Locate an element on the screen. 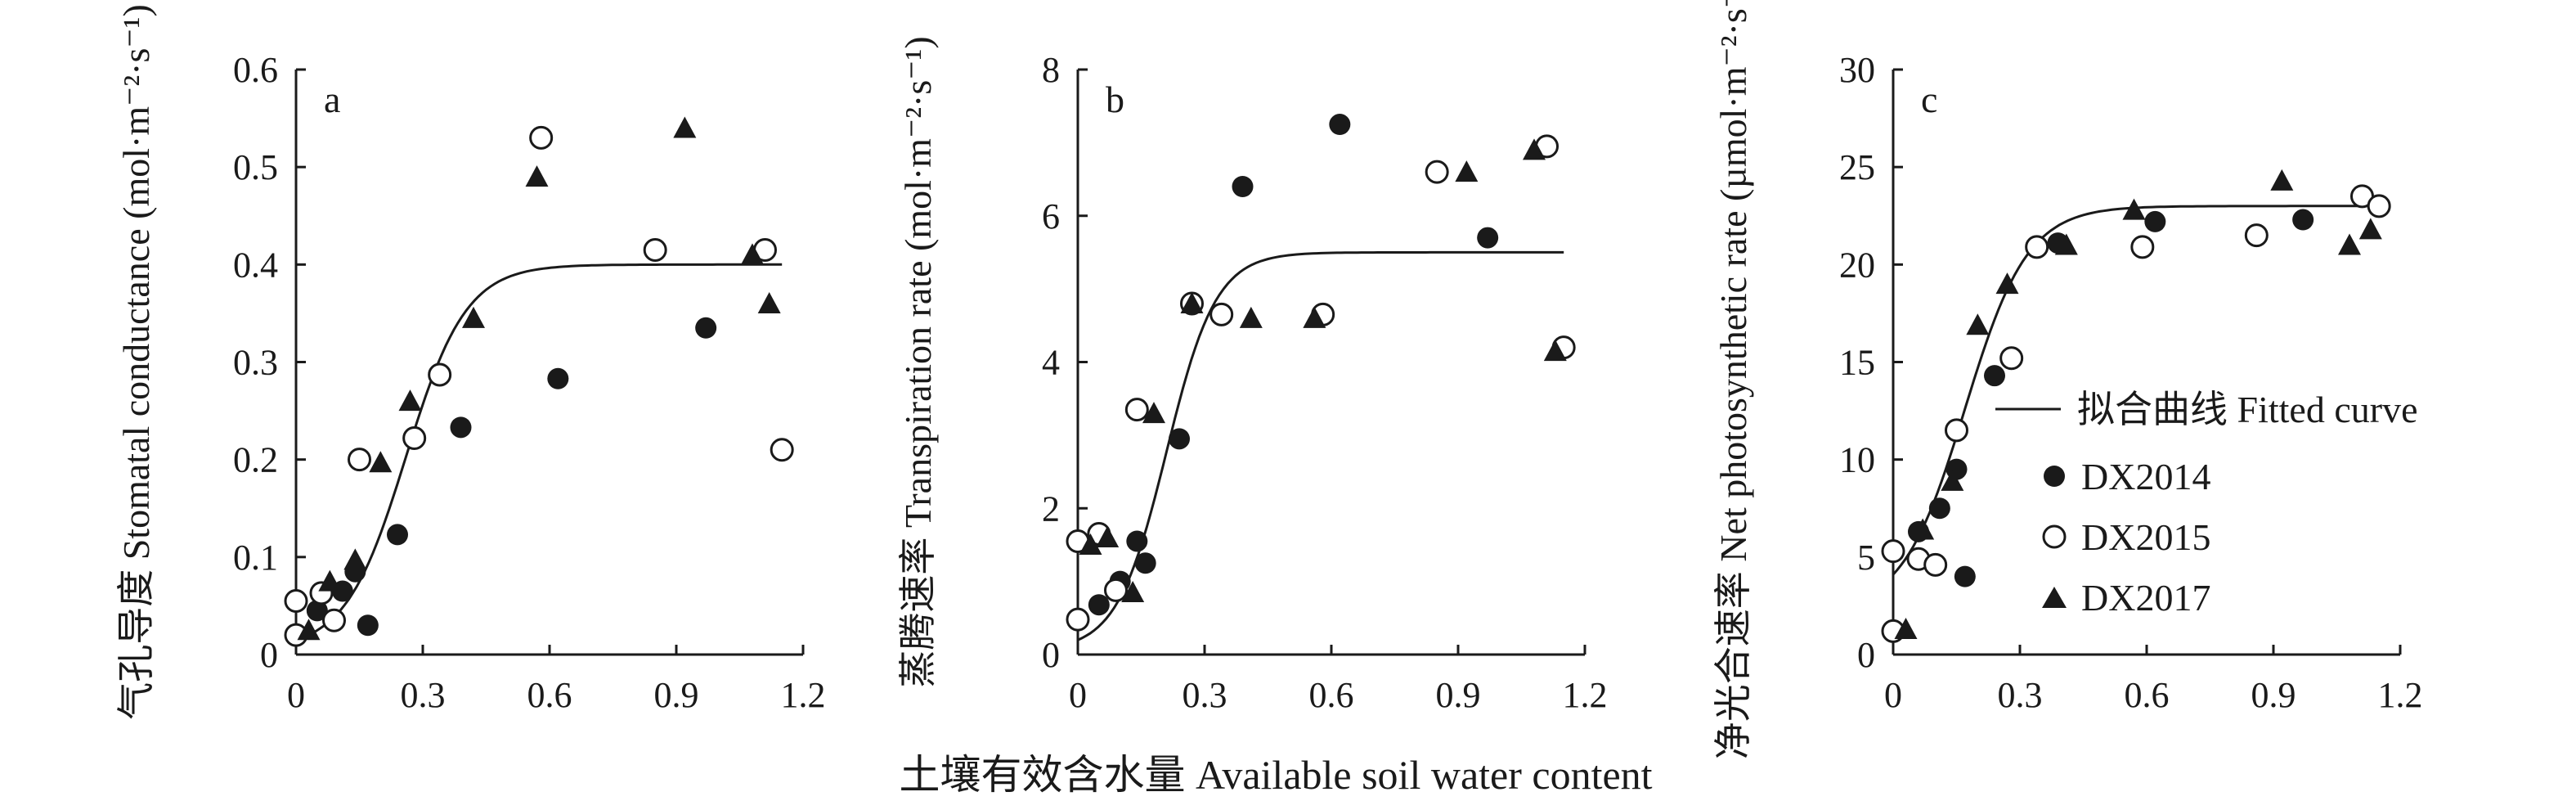 Image resolution: width=2576 pixels, height=810 pixels. y-axis-title: 气孔导度 Stomatal conductance (mol·m⁻²·s⁻¹) is located at coordinates (136, 362).